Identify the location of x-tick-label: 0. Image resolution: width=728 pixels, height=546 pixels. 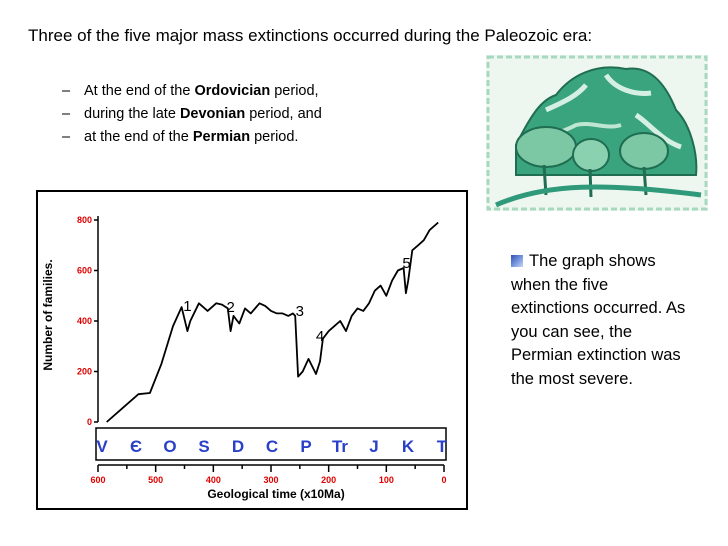
(443, 480).